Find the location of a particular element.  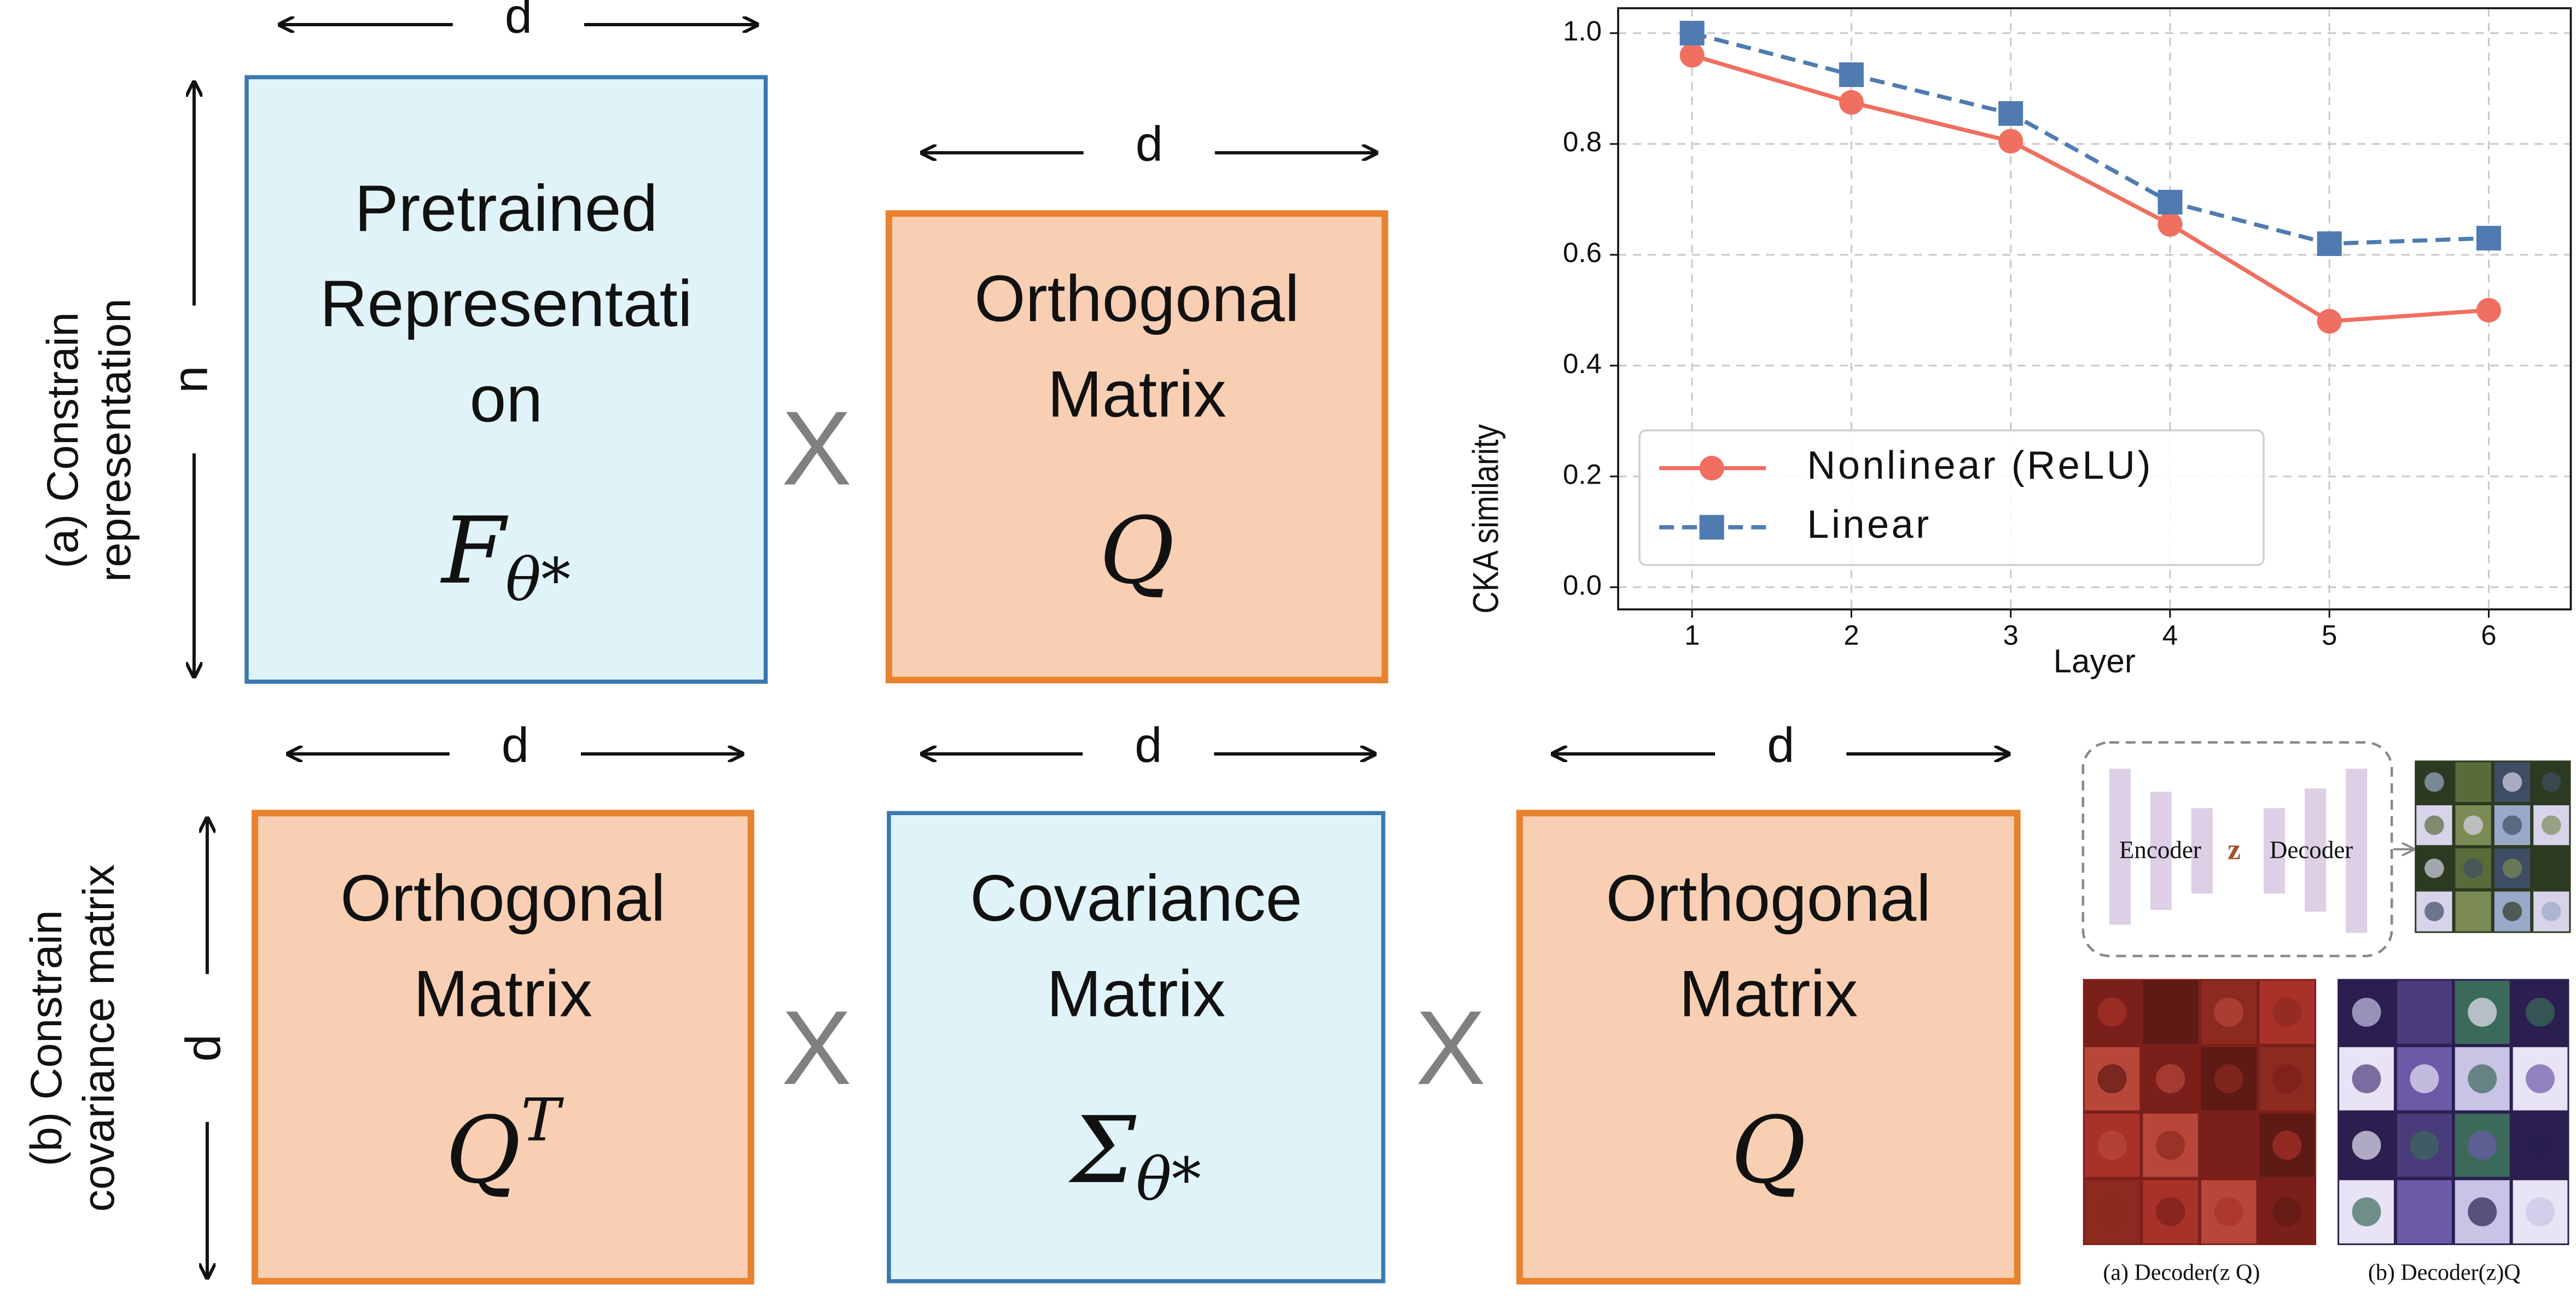

box-text: on is located at coordinates (506, 398).